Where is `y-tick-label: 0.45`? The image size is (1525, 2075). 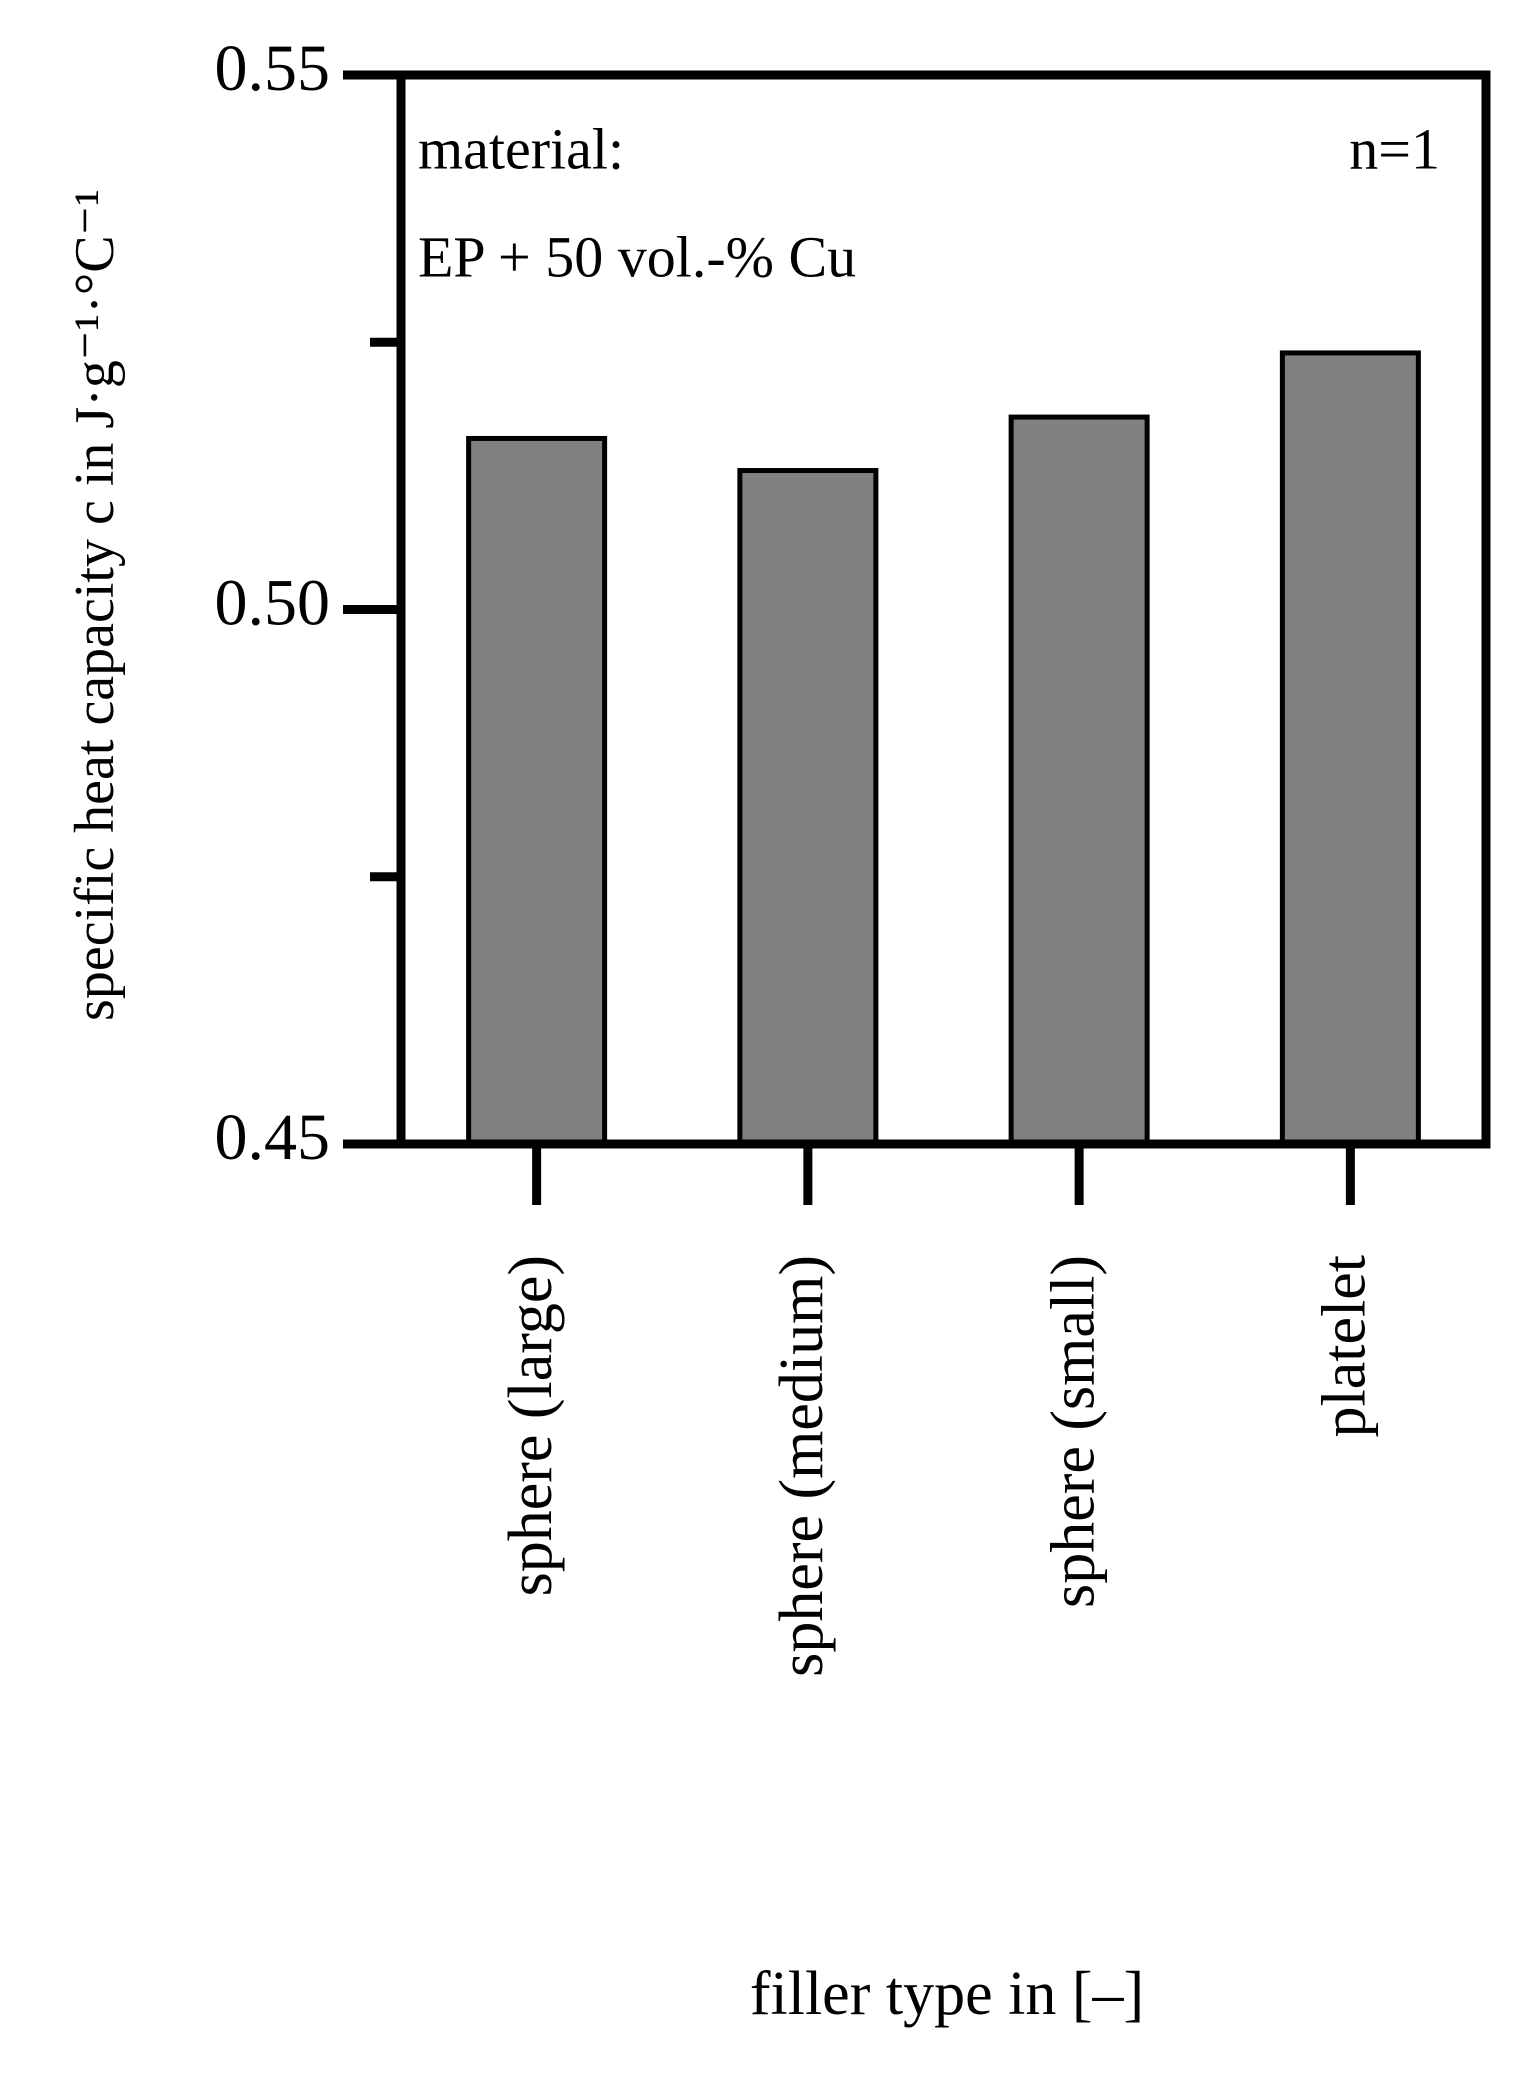 y-tick-label: 0.45 is located at coordinates (273, 1137).